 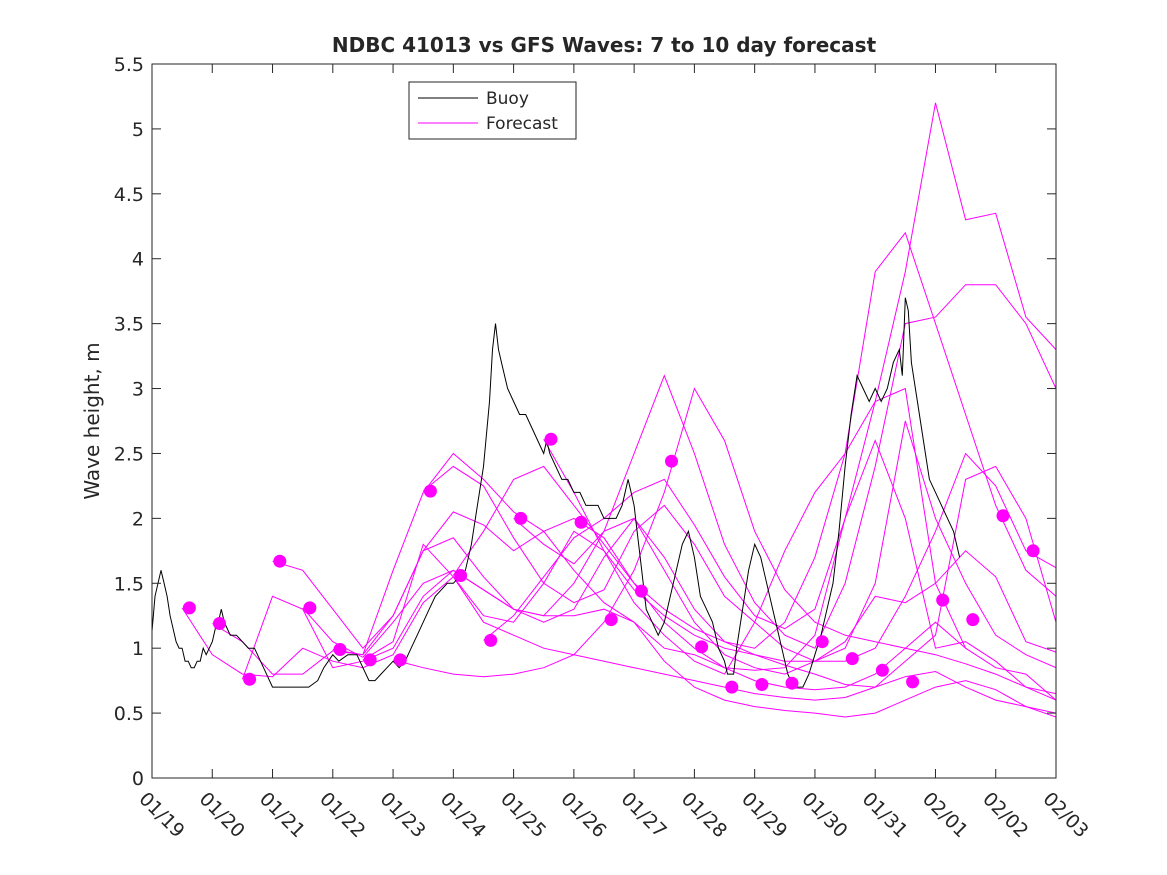 I want to click on y-tick-label: 0, so click(x=138, y=779).